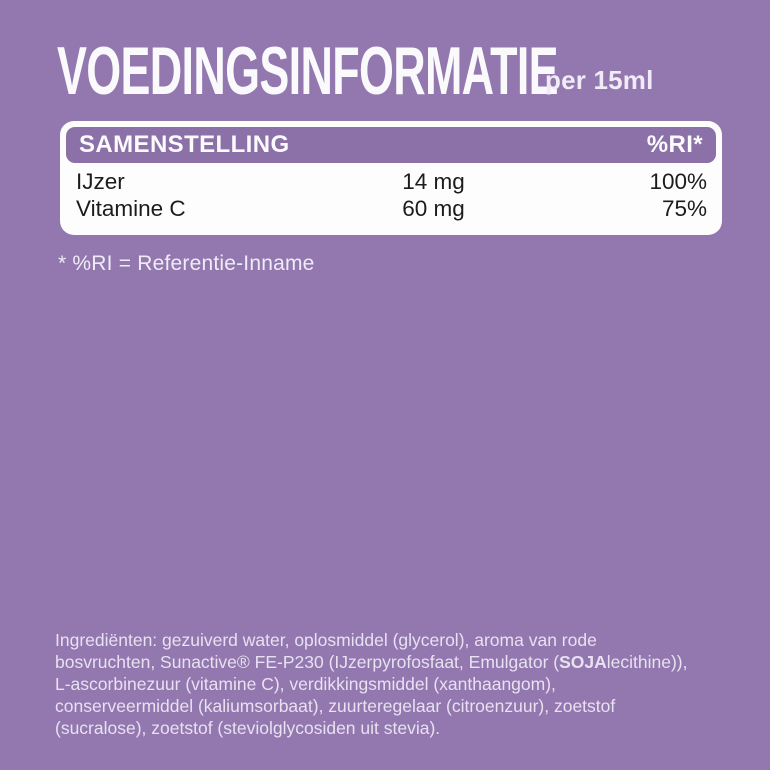 This screenshot has width=770, height=770. I want to click on ingredients-allergen-soja: SOJA, so click(583, 662).